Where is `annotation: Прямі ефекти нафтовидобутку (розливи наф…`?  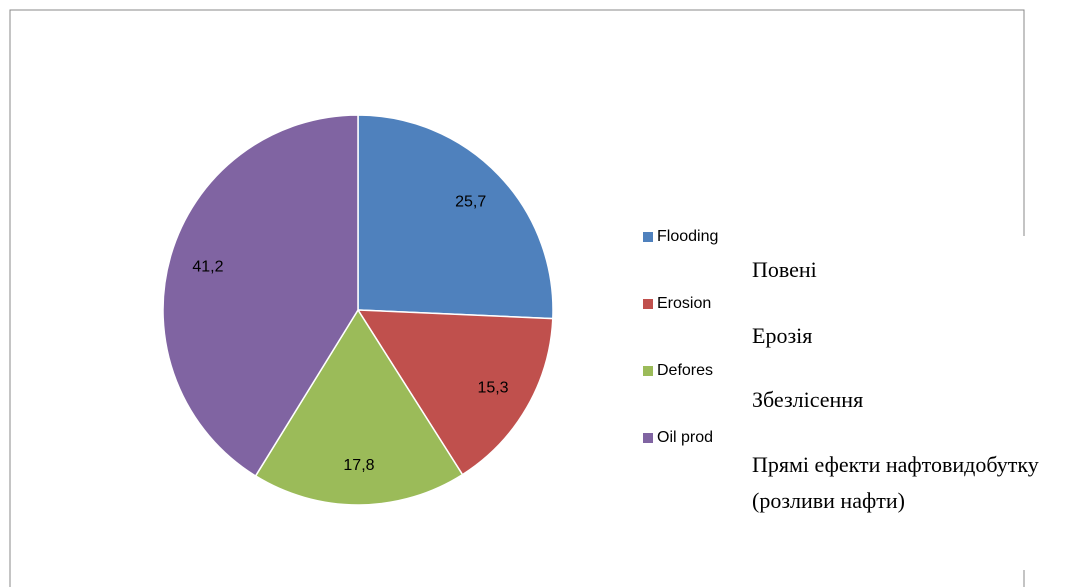 annotation: Прямі ефекти нафтовидобутку (розливи наф… is located at coordinates (895, 482).